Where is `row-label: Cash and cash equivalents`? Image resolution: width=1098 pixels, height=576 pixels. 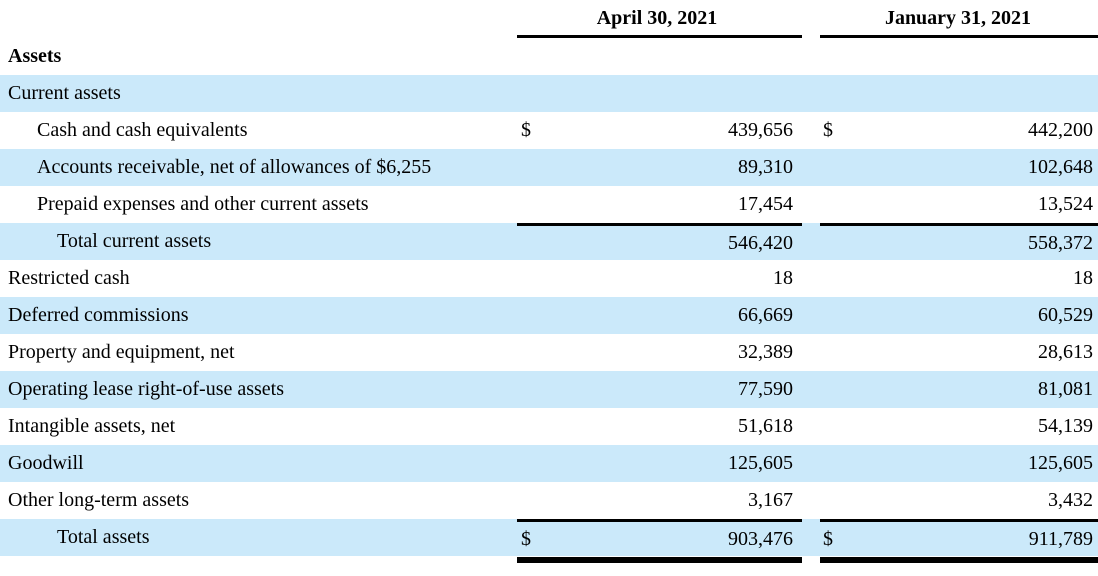 row-label: Cash and cash equivalents is located at coordinates (142, 130).